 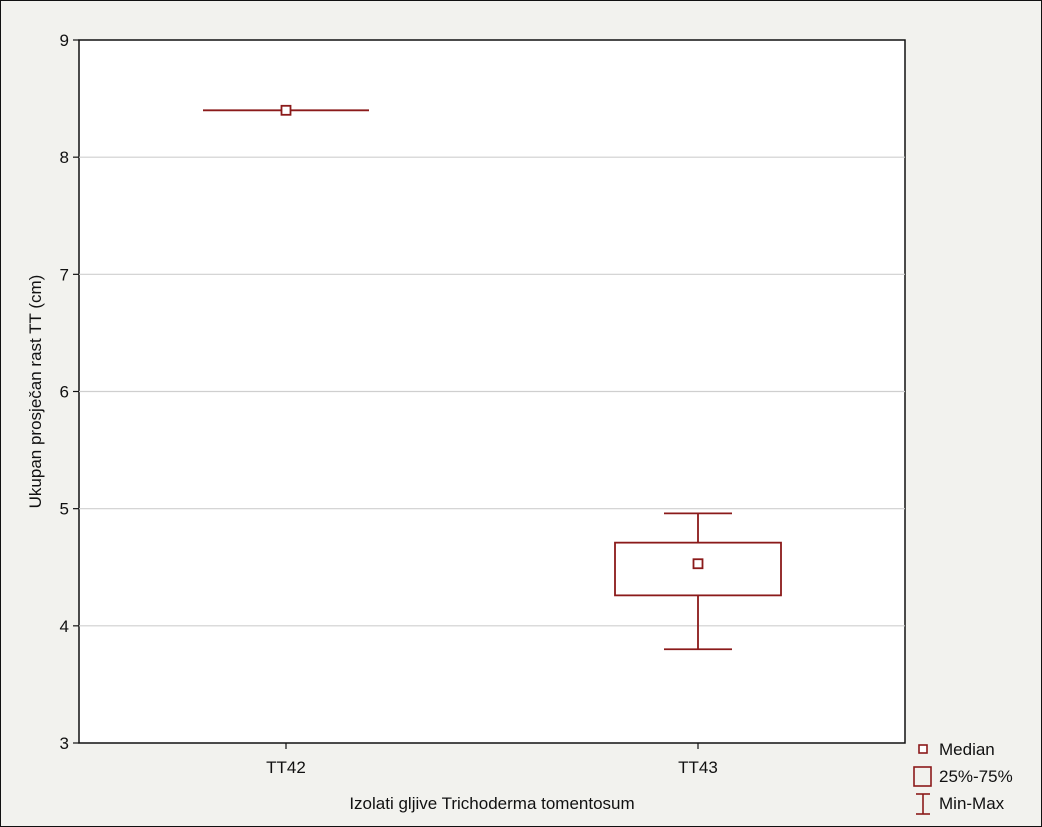 I want to click on legend: Median 25%-75% Min-Max, so click(x=963, y=777).